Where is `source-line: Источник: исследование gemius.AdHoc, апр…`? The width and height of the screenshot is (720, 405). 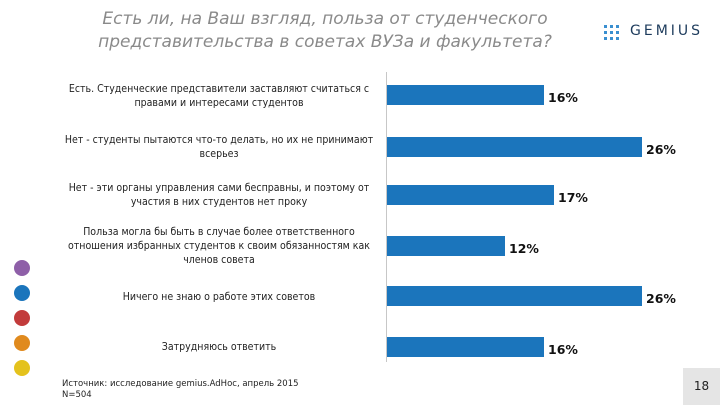
source-line: Источник: исследование gemius.AdHoc, апр… is located at coordinates (180, 384).